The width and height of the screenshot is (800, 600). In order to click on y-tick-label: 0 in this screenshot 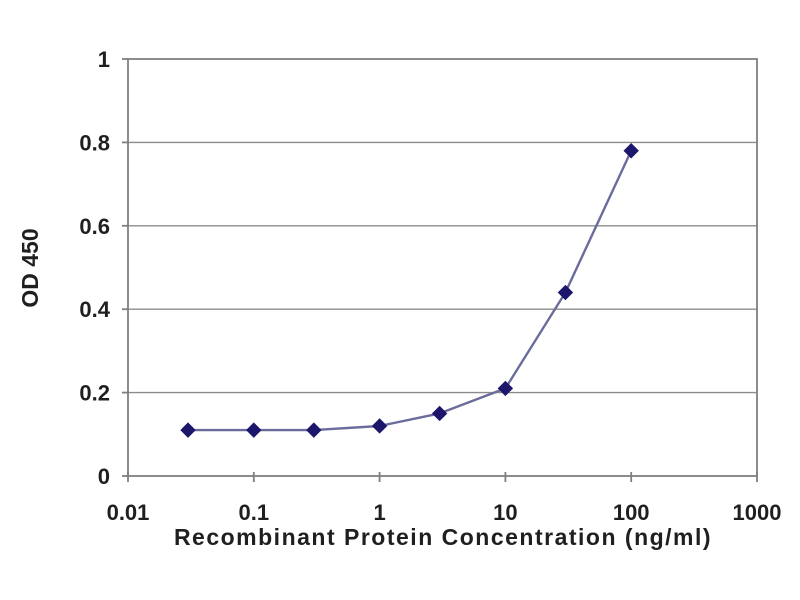, I will do `click(104, 476)`.